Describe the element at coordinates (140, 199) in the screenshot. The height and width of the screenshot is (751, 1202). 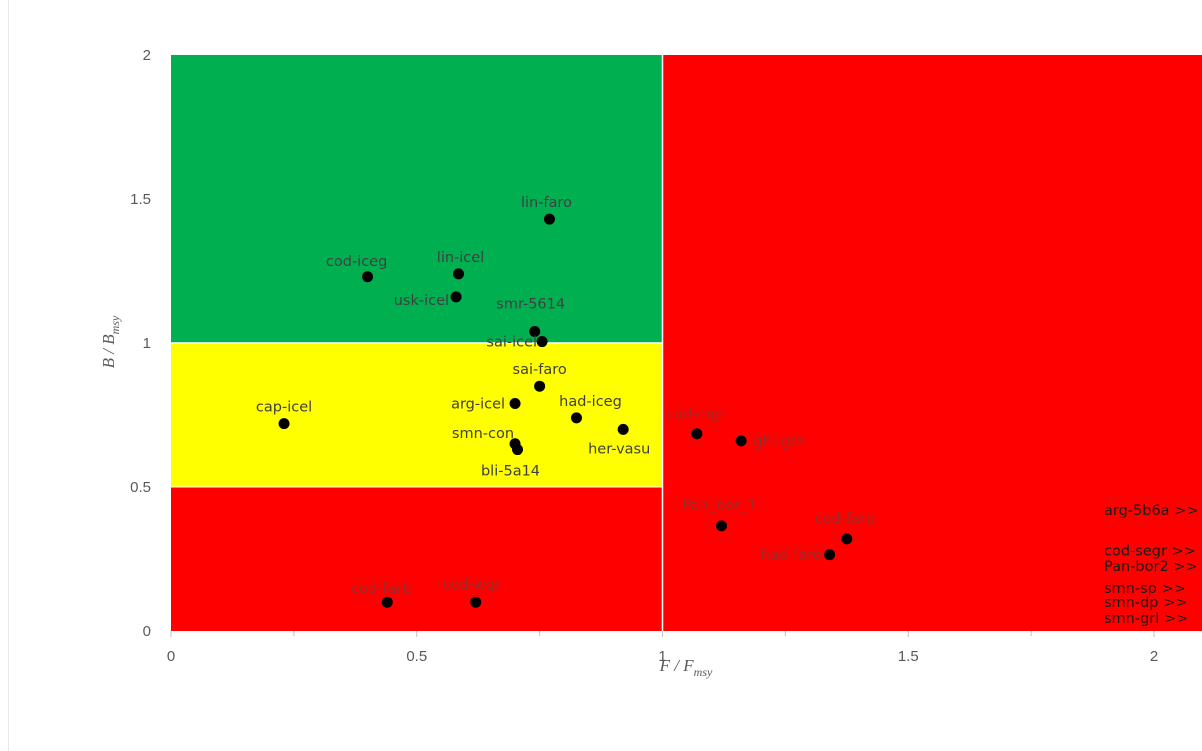
I see `y-tick-label: 1.5` at that location.